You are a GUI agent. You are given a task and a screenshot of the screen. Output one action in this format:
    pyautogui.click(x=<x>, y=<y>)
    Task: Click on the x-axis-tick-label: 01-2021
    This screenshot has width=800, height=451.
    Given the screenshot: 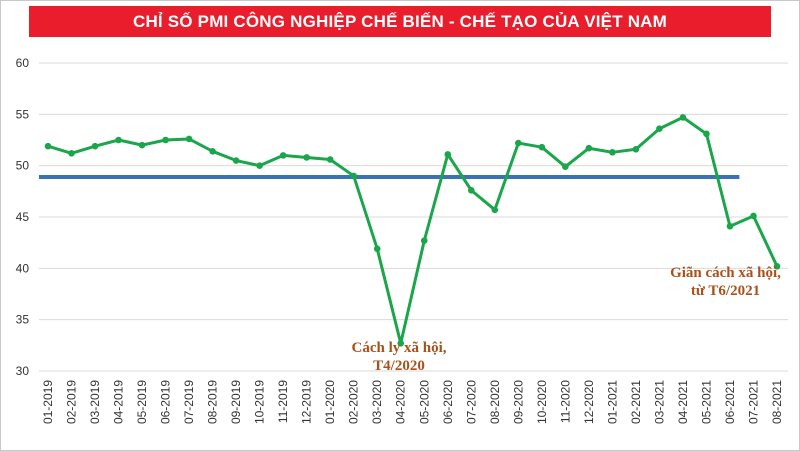 What is the action you would take?
    pyautogui.click(x=612, y=402)
    